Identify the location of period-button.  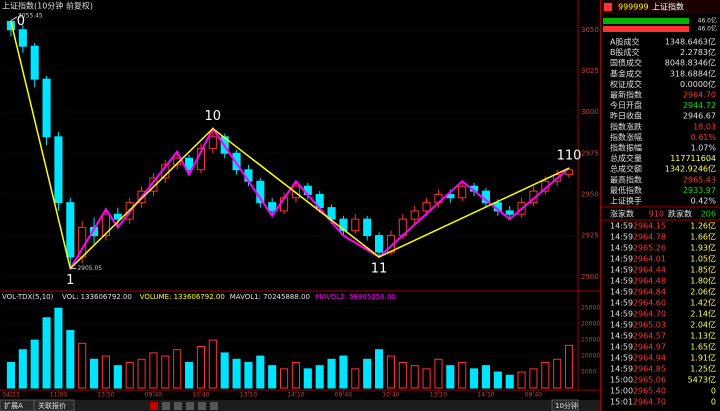
(565, 405).